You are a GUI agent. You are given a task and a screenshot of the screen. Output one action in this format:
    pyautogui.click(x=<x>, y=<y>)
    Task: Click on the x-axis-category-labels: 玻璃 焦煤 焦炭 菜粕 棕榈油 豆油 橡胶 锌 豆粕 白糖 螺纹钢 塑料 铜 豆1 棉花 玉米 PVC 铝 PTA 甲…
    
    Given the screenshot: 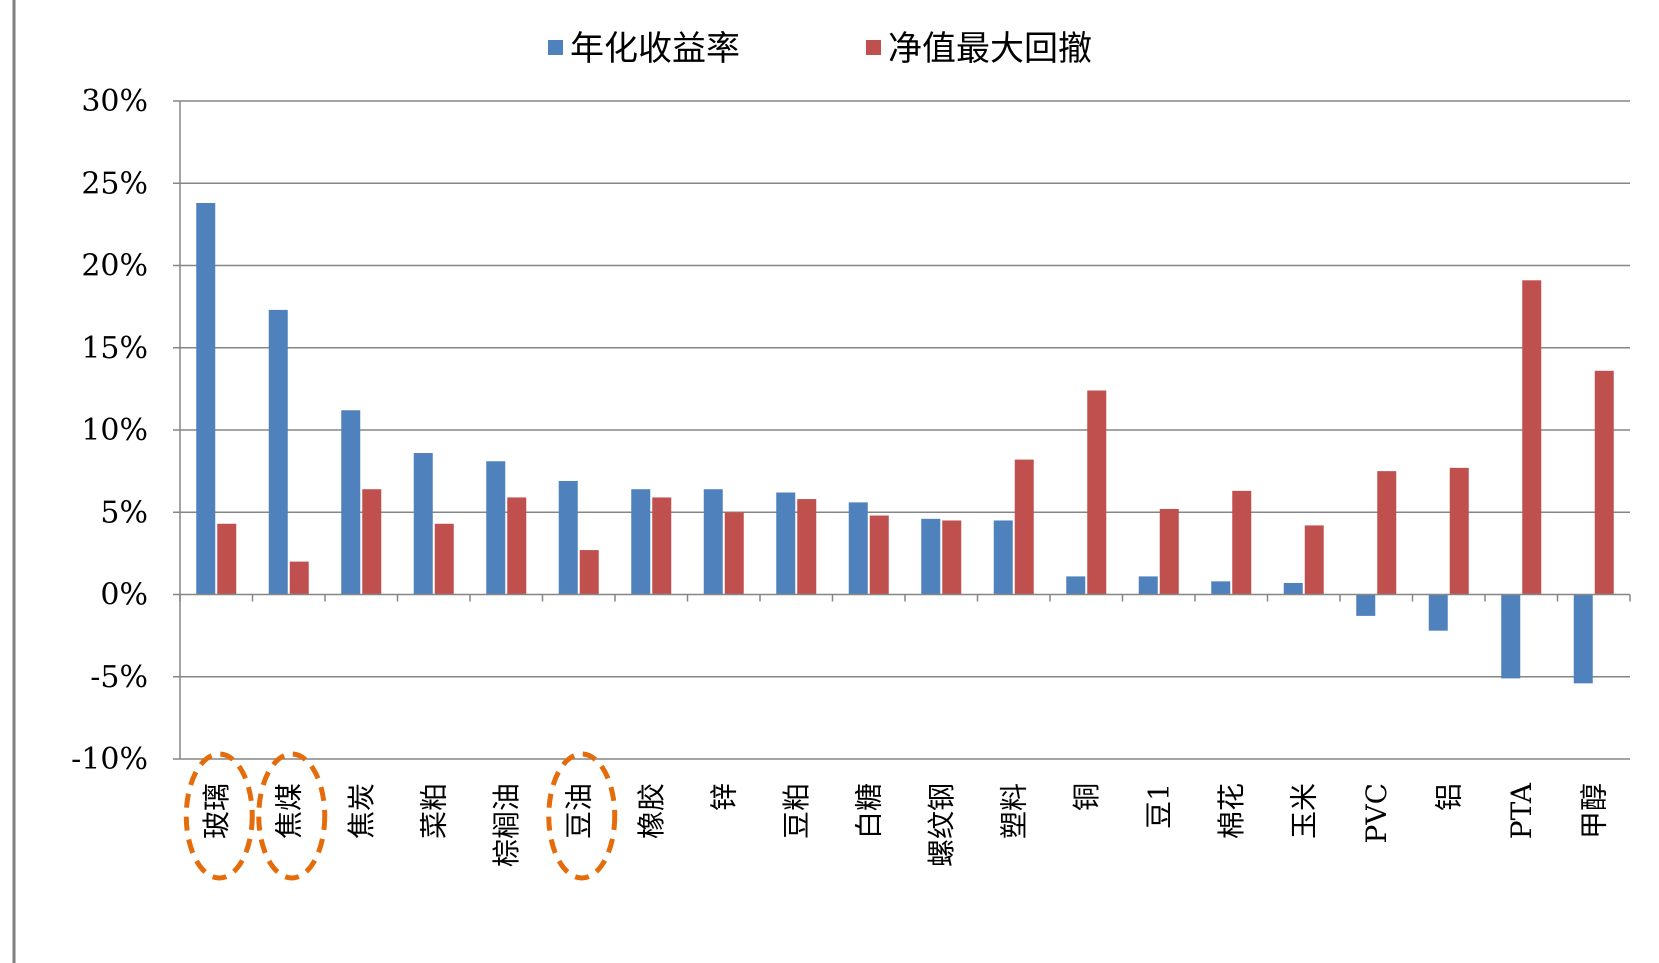 What is the action you would take?
    pyautogui.click(x=905, y=824)
    